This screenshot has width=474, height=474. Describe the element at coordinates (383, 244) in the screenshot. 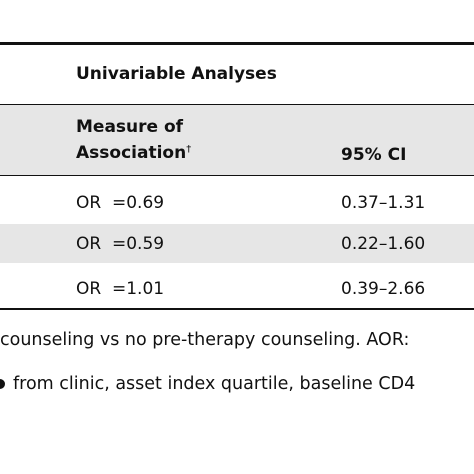

I see `row-2-ci: 0.22–1.60` at that location.